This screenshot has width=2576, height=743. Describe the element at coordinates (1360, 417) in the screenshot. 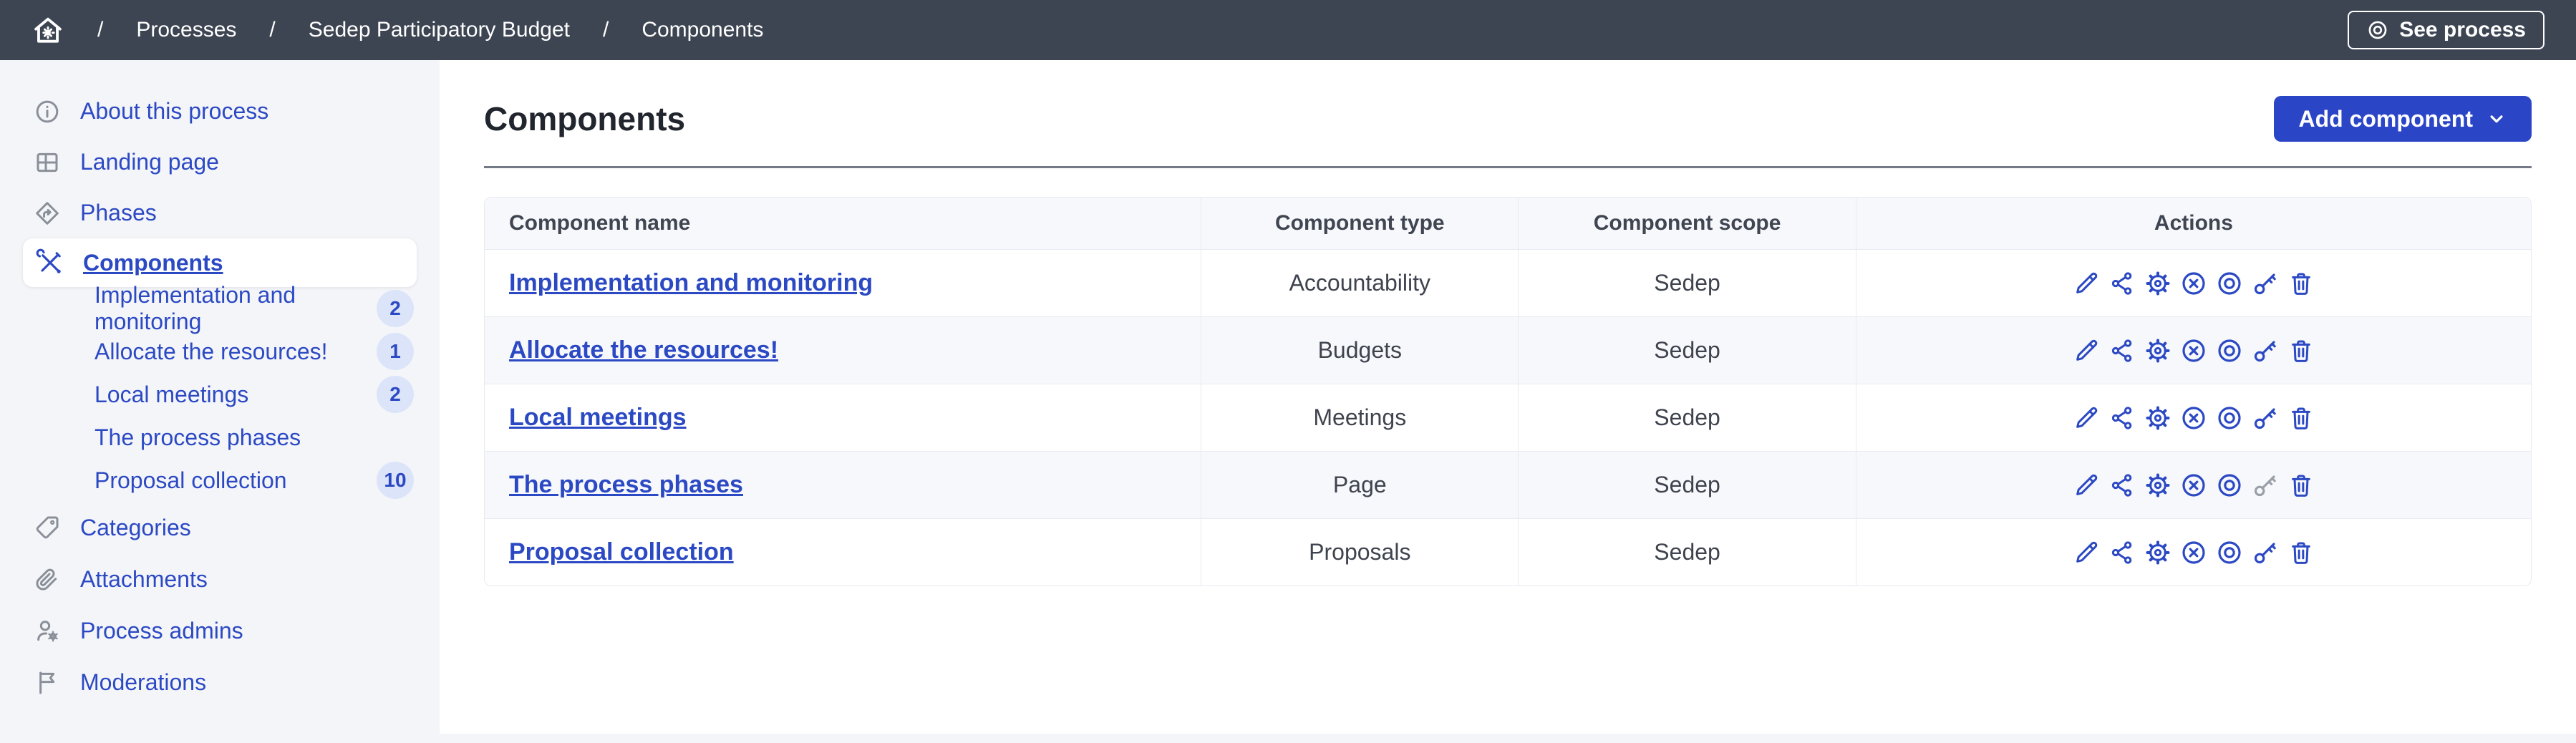

I see `component-type: Meetings` at that location.